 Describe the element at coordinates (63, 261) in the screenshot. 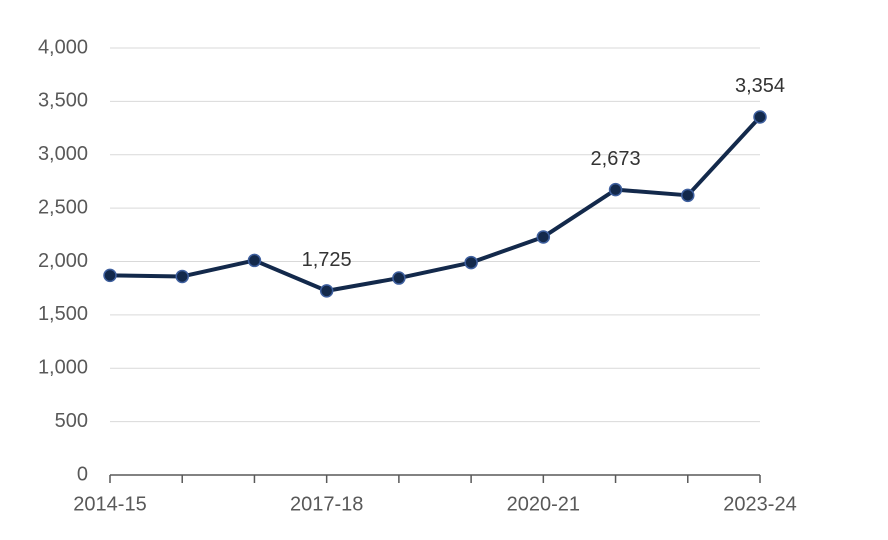

I see `y-tick-label: 2,000` at that location.